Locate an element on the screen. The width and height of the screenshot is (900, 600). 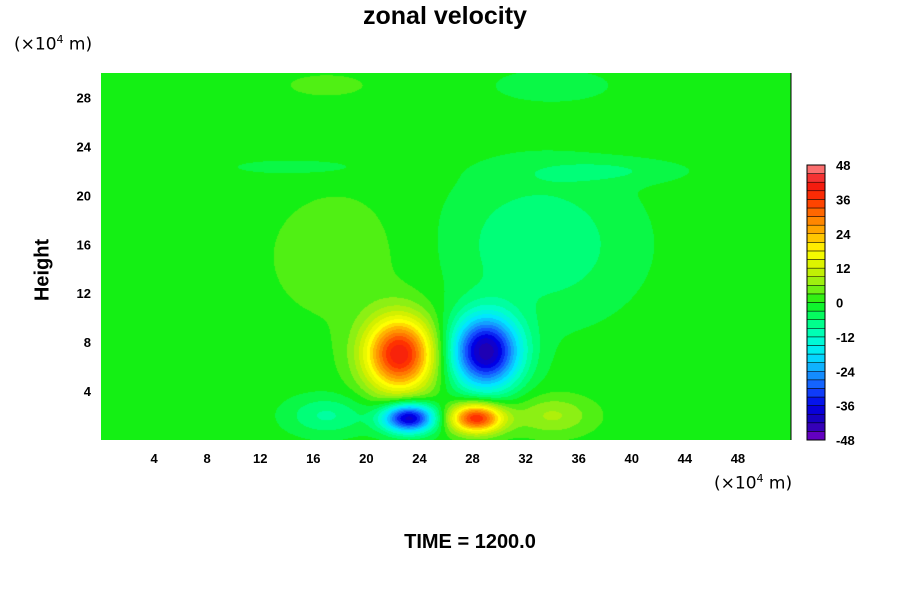
colorbar-tick-label: -48 is located at coordinates (845, 440).